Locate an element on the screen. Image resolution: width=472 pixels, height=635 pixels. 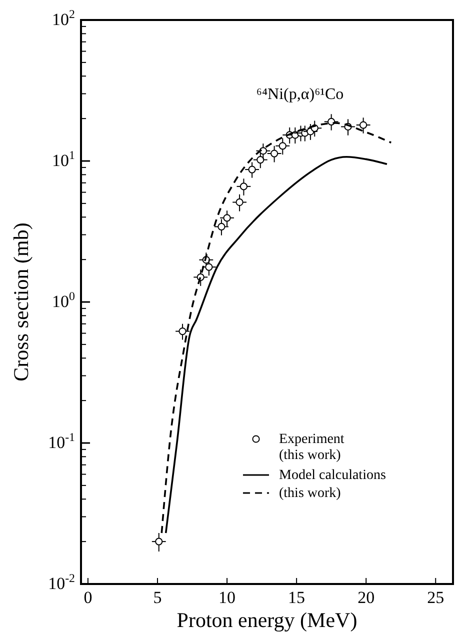
x-tick-label: 0 is located at coordinates (88, 597).